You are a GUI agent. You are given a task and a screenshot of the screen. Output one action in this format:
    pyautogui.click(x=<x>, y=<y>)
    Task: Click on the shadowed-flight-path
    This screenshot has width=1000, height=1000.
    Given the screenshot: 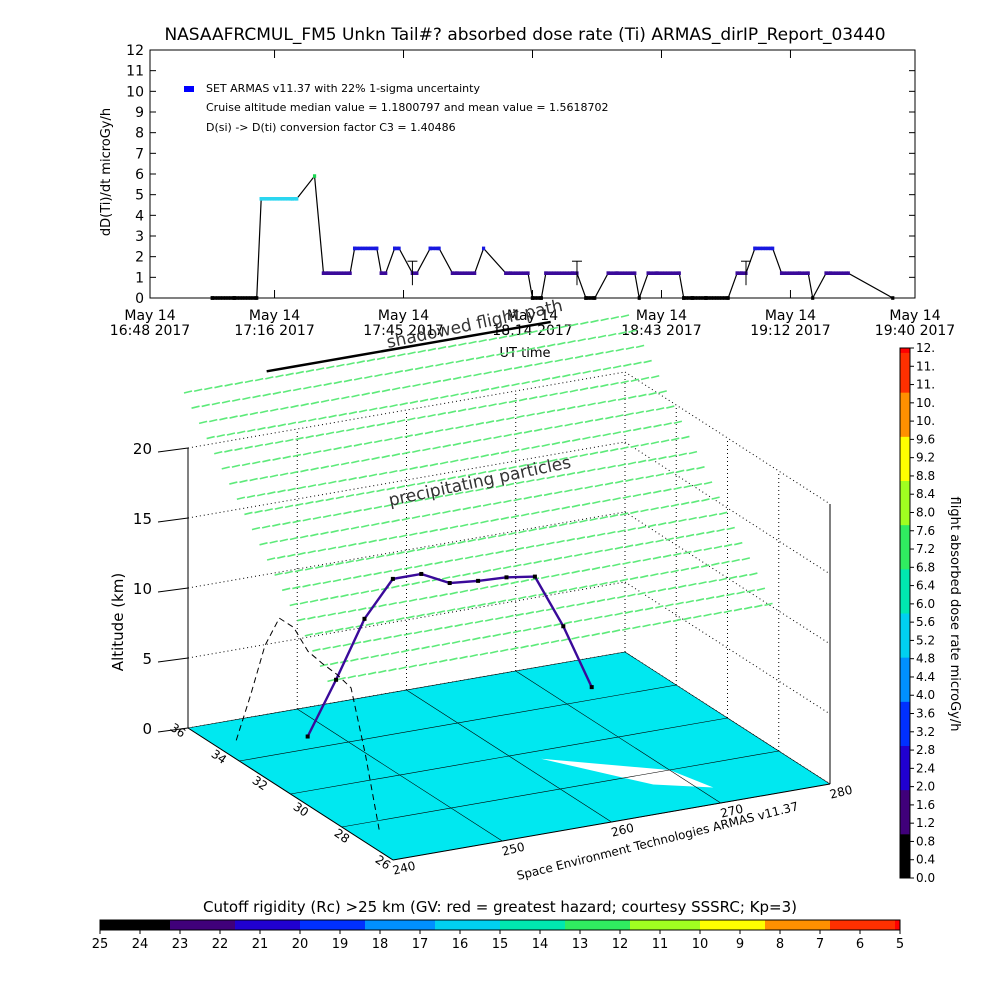 What is the action you would take?
    pyautogui.click(x=408, y=346)
    